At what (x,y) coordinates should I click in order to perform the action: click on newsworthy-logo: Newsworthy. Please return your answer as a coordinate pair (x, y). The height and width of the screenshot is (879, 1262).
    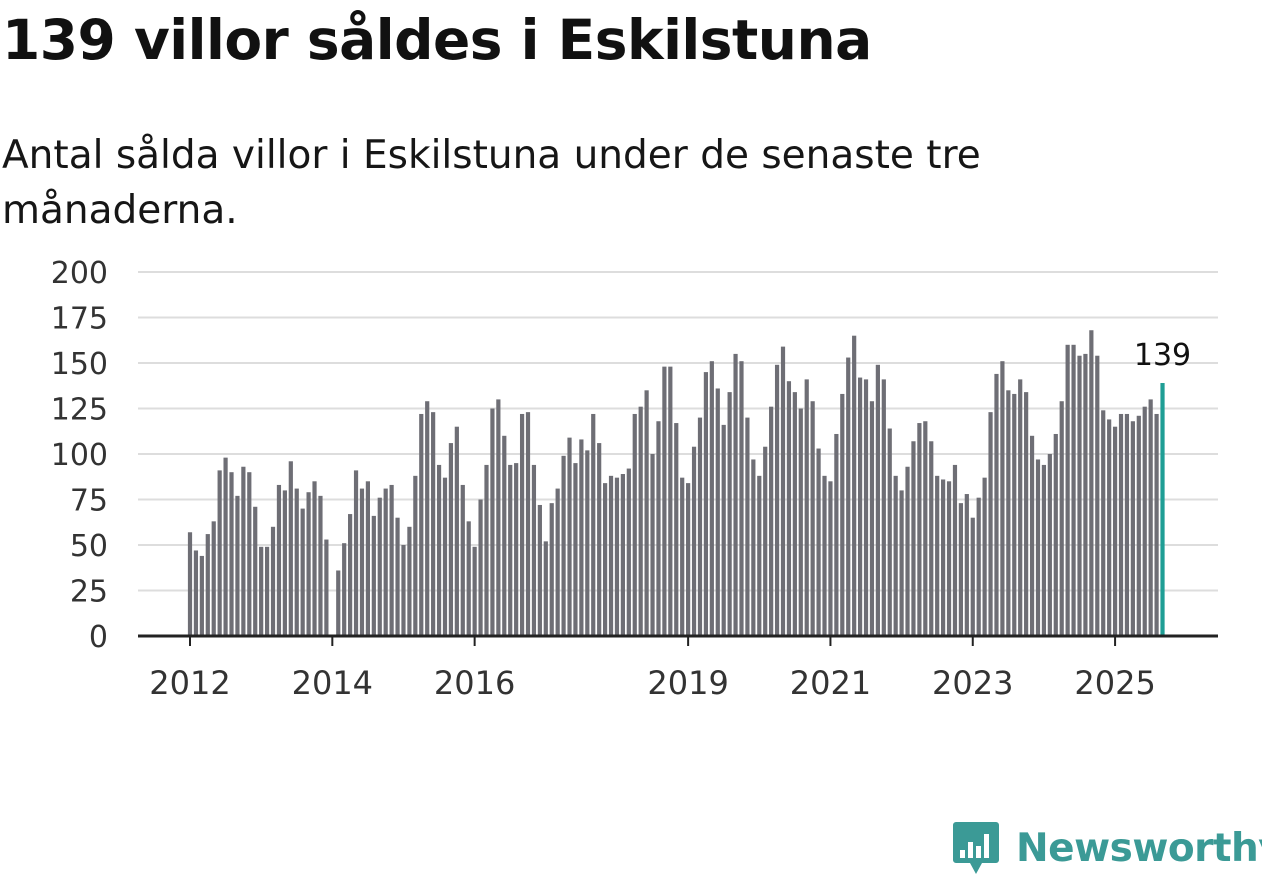
    Looking at the image, I should click on (1107, 848).